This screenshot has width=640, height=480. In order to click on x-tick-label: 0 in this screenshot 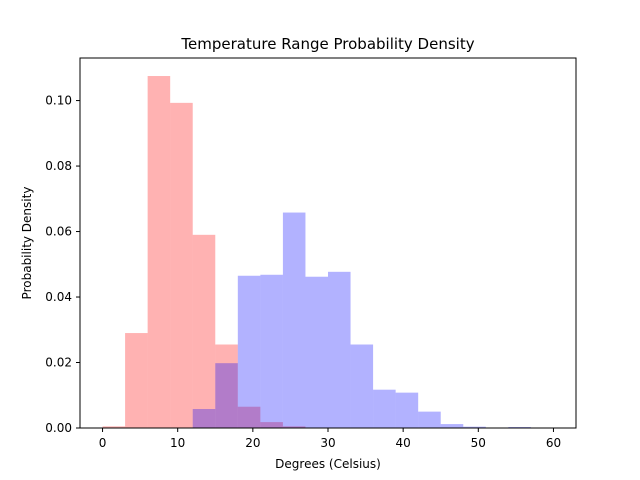, I will do `click(103, 443)`.